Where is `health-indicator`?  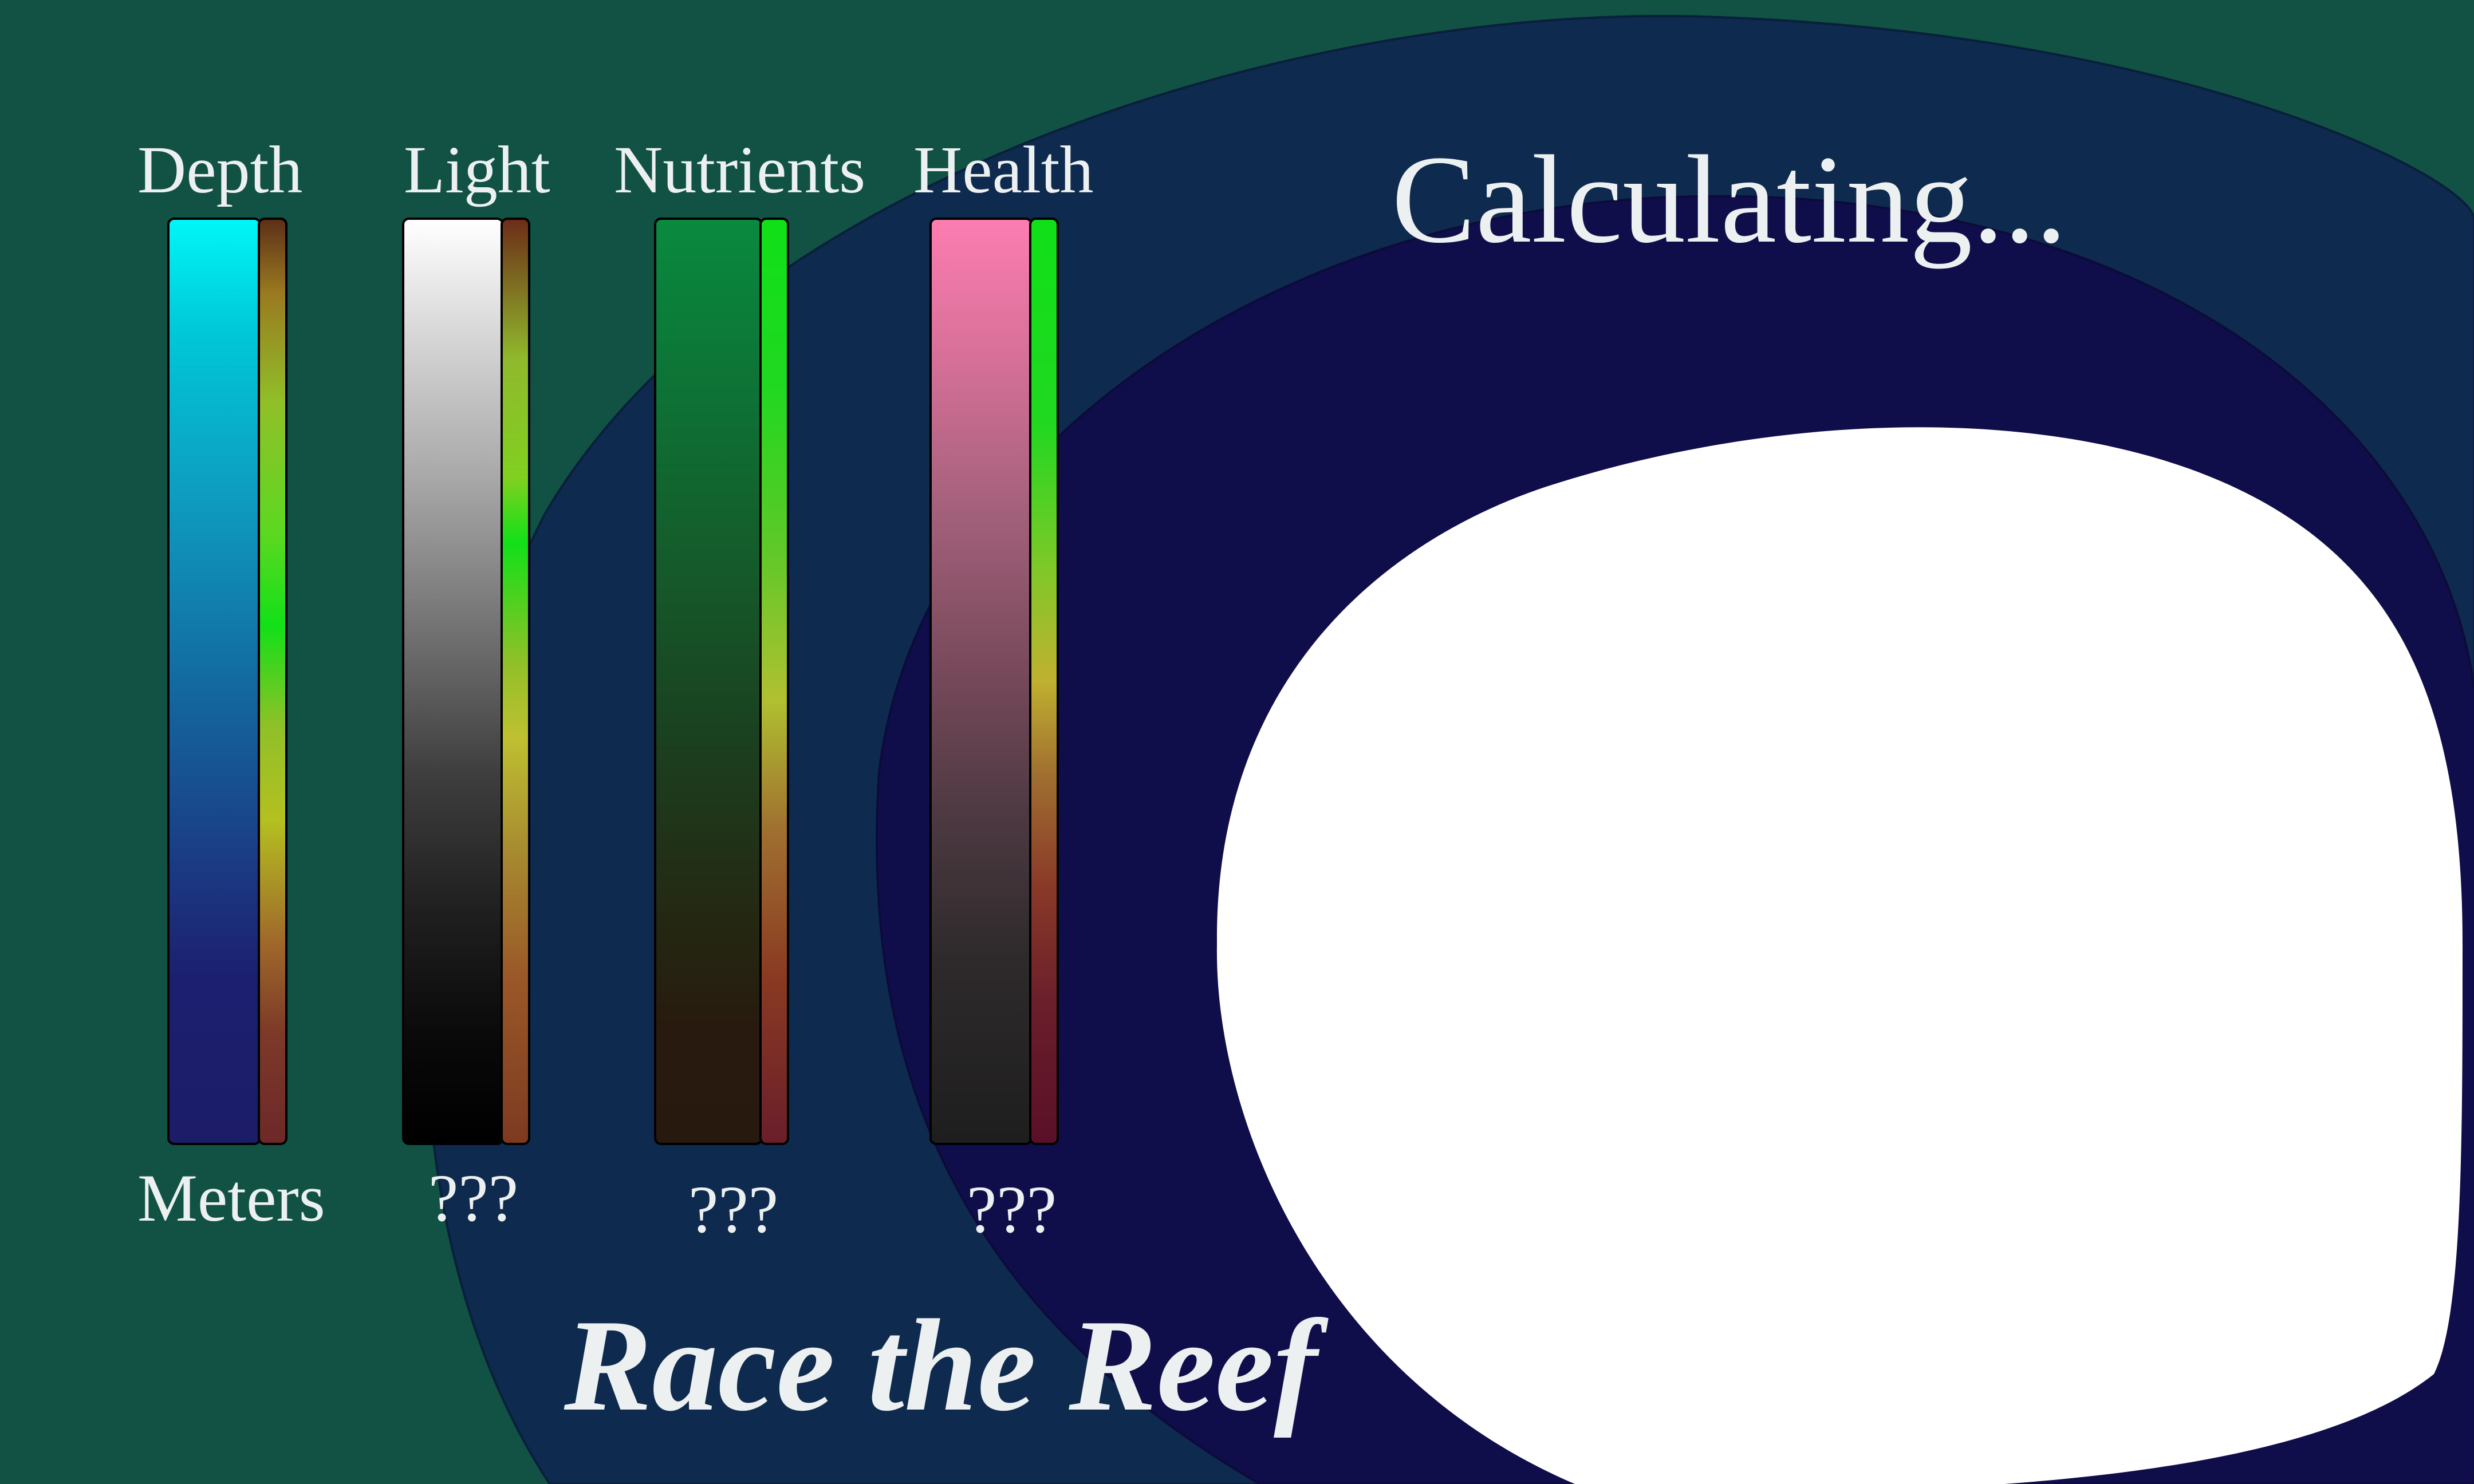 health-indicator is located at coordinates (1044, 681).